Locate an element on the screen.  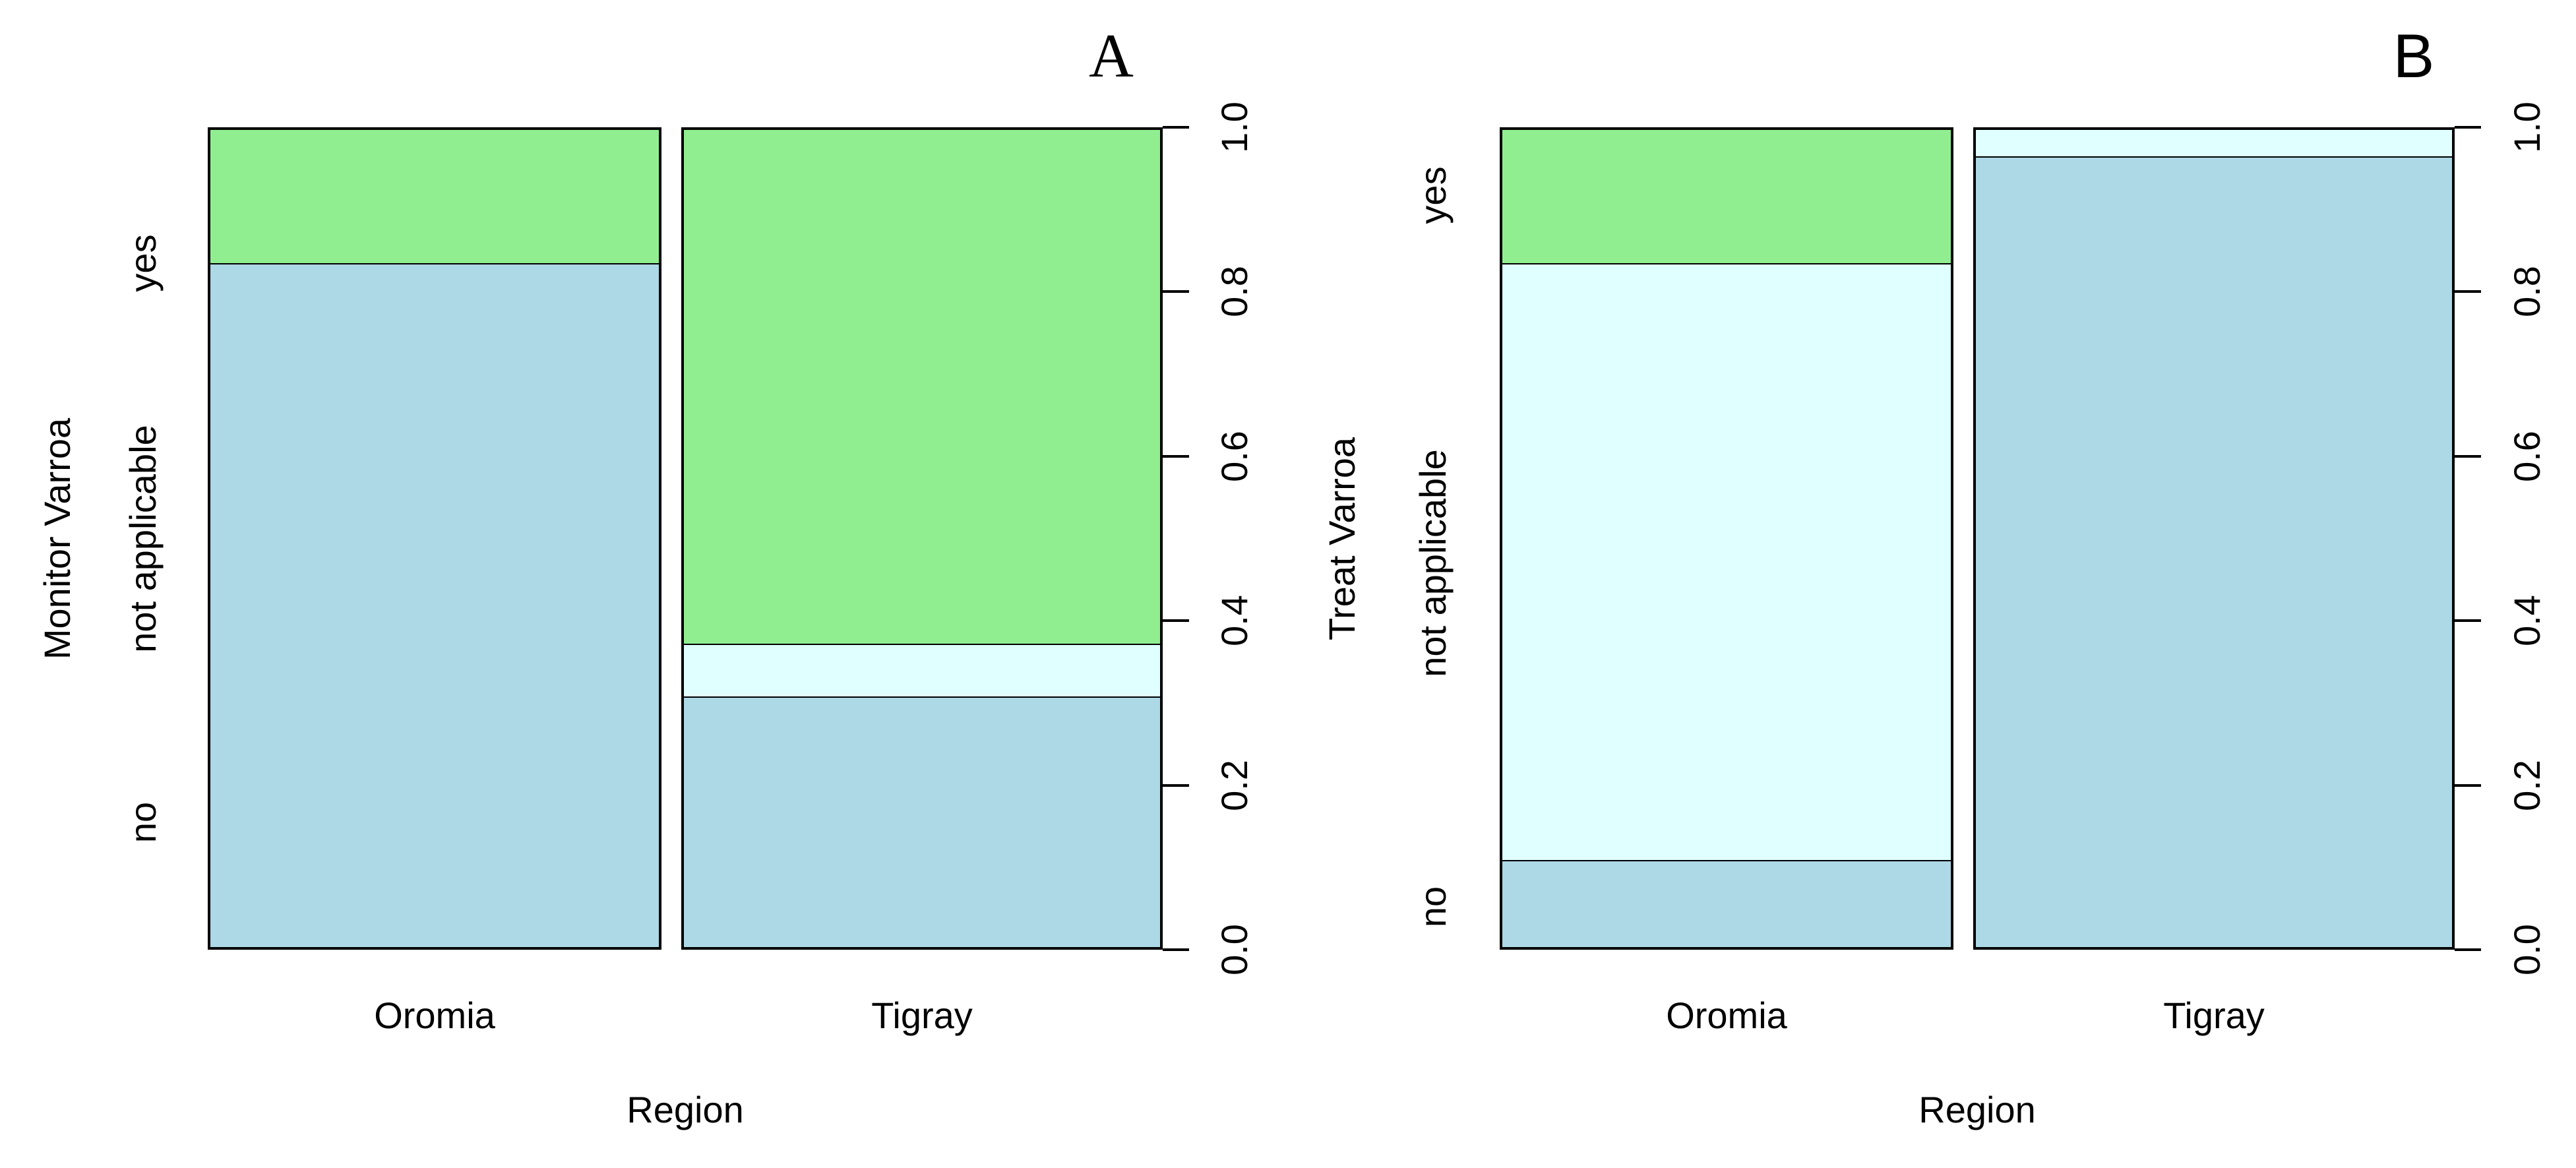
panel-a-x-category-label-tigray: Tigray is located at coordinates (922, 1015).